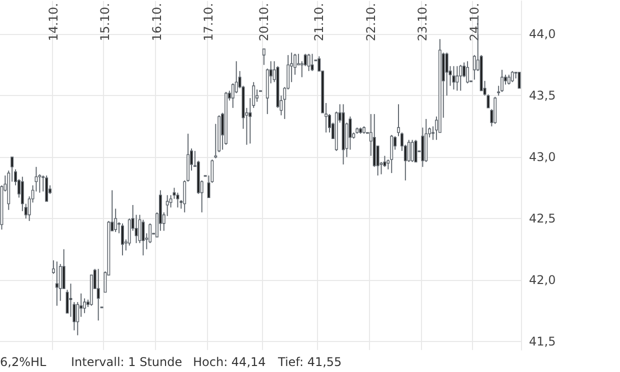  Describe the element at coordinates (263, 22) in the screenshot. I see `x-tick-label: 20.10.` at that location.